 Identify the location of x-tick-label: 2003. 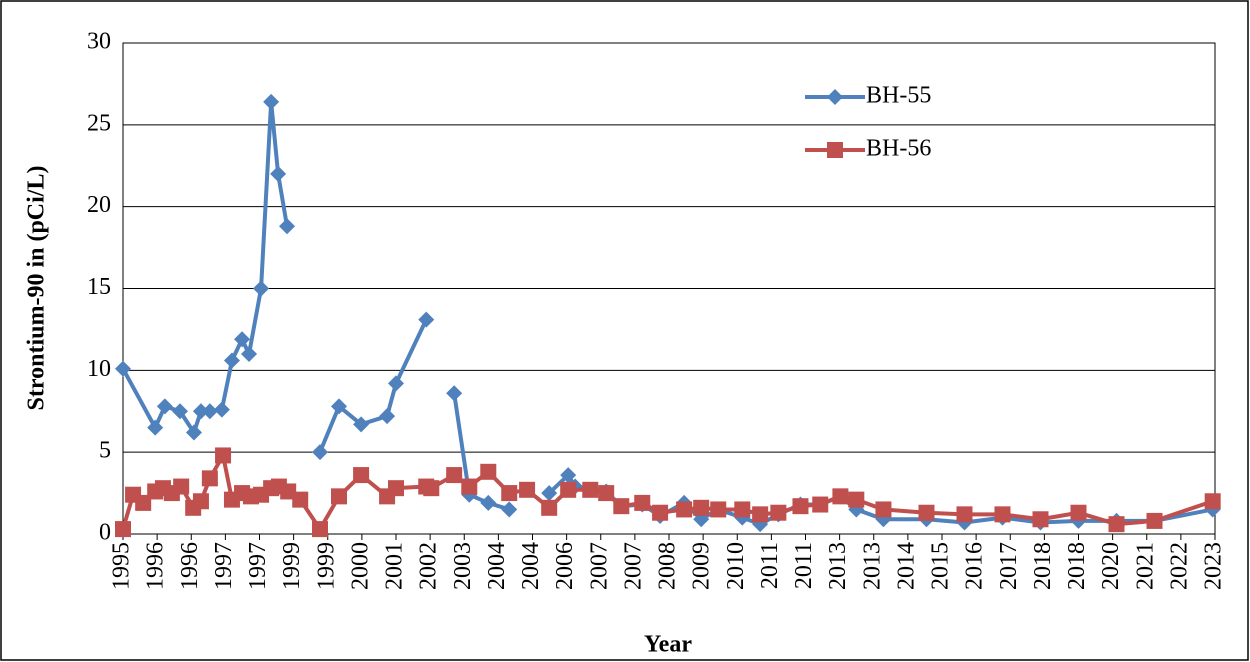
(463, 566).